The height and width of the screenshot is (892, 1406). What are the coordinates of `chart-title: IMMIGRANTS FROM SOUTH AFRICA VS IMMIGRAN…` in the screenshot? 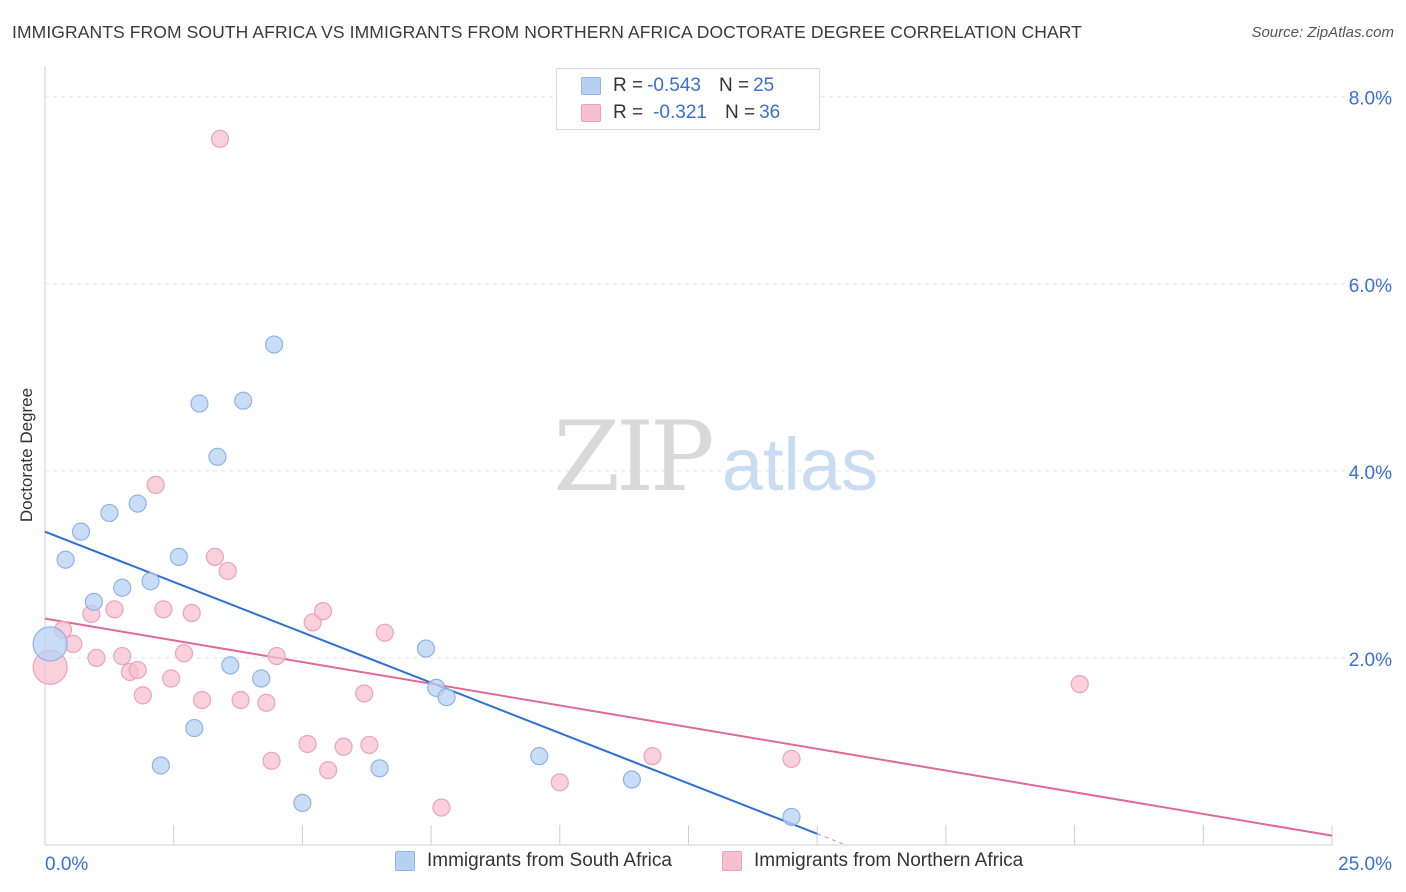 It's located at (547, 32).